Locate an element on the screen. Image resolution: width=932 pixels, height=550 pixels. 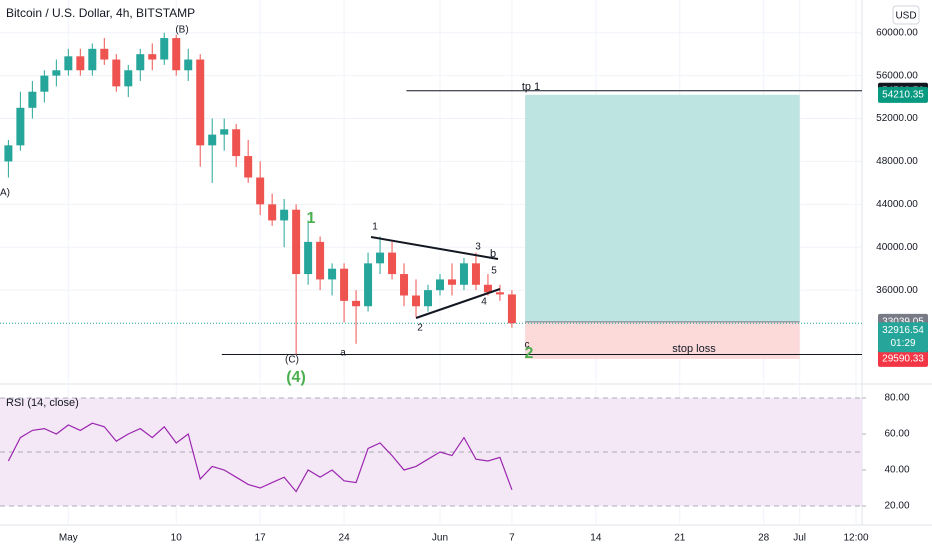
target-zone is located at coordinates (662, 208).